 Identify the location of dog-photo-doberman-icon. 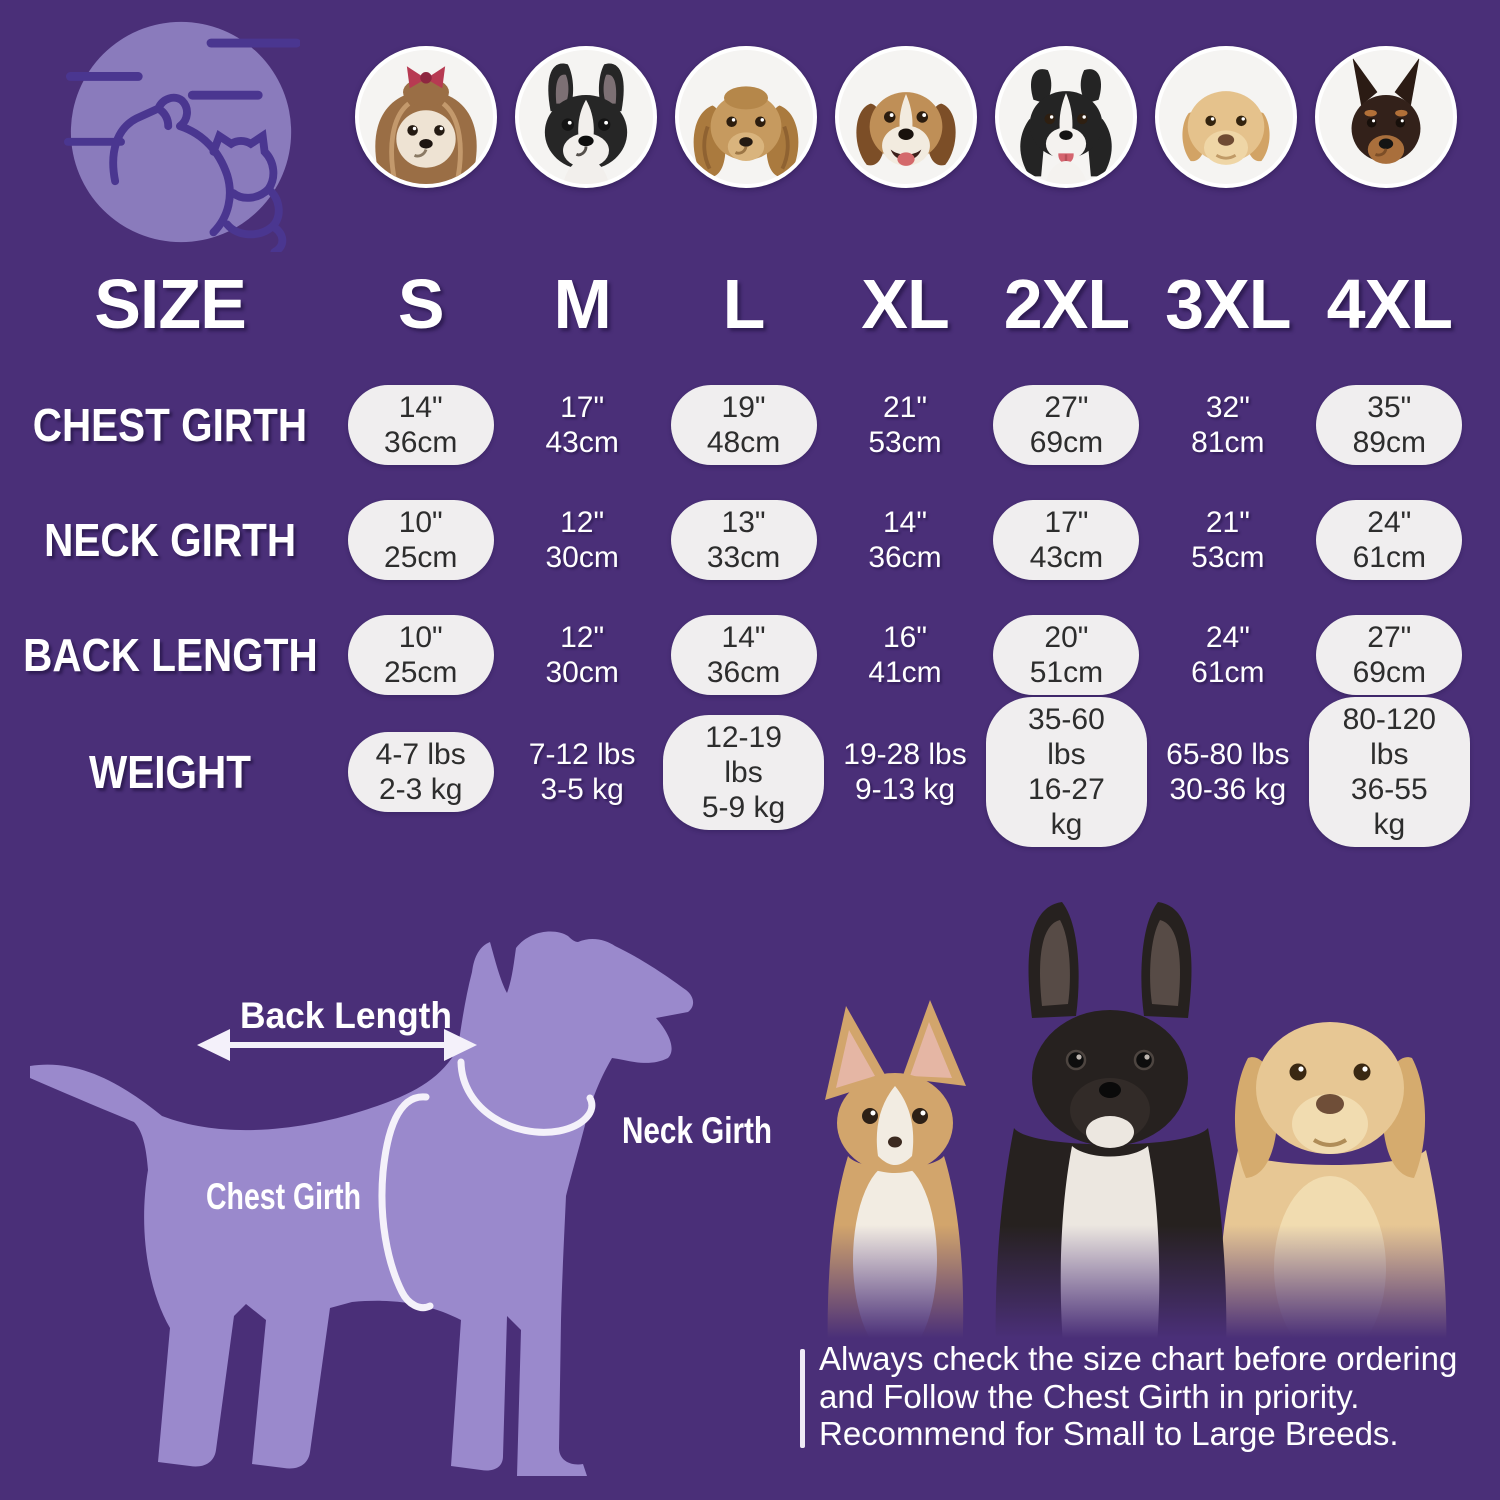
(1386, 117).